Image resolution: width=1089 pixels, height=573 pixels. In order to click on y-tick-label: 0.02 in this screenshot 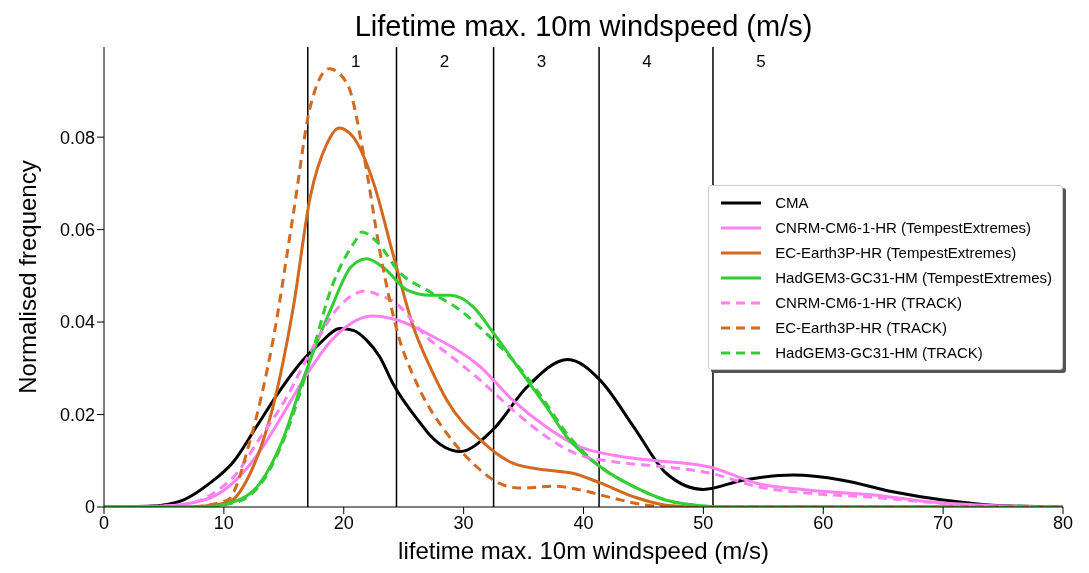, I will do `click(77, 414)`.